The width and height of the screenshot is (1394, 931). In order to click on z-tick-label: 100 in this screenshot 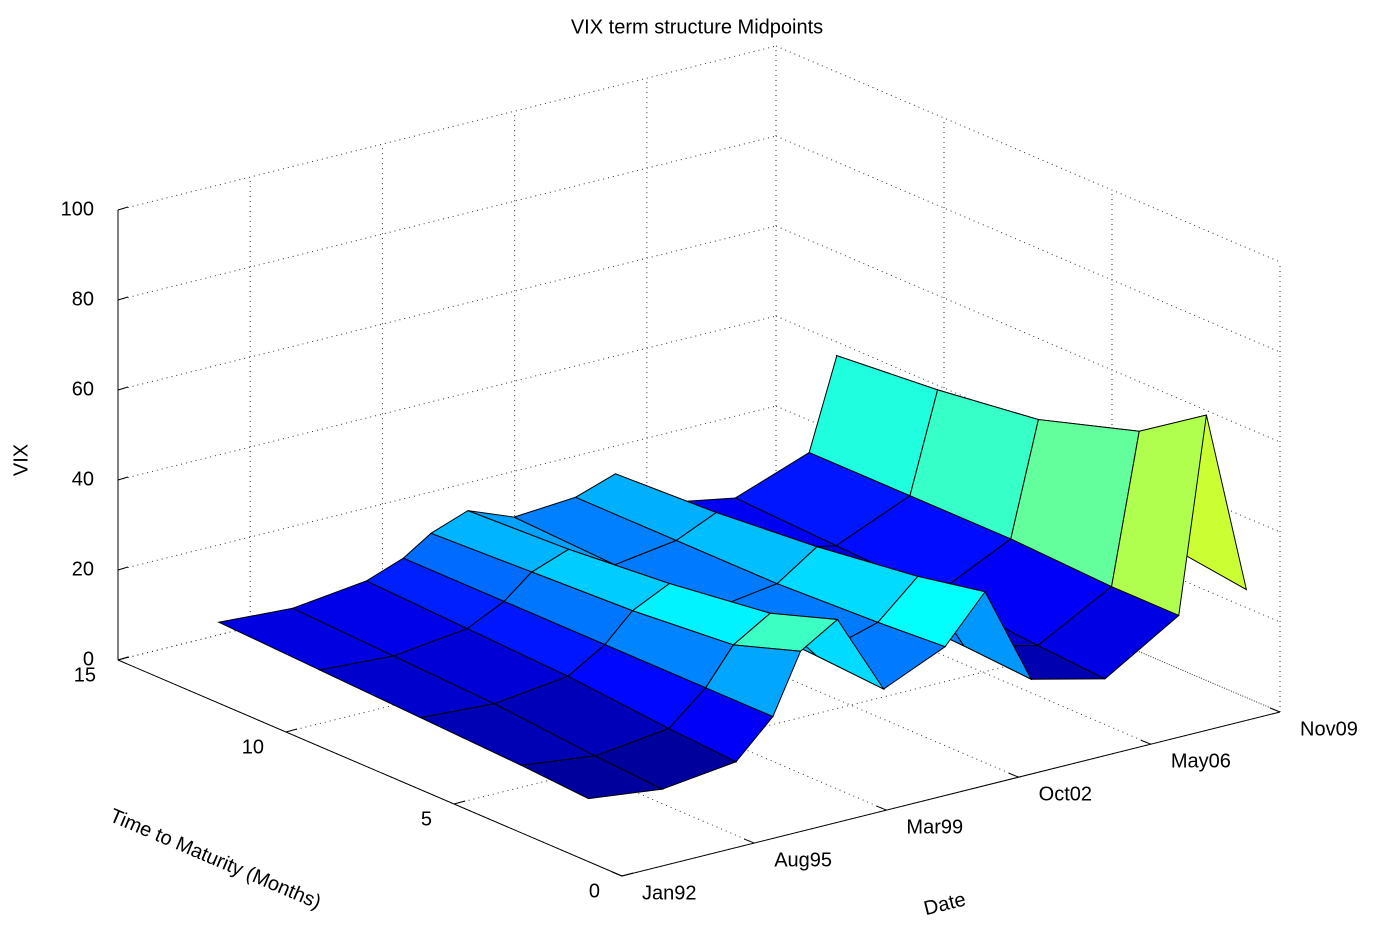, I will do `click(77, 209)`.